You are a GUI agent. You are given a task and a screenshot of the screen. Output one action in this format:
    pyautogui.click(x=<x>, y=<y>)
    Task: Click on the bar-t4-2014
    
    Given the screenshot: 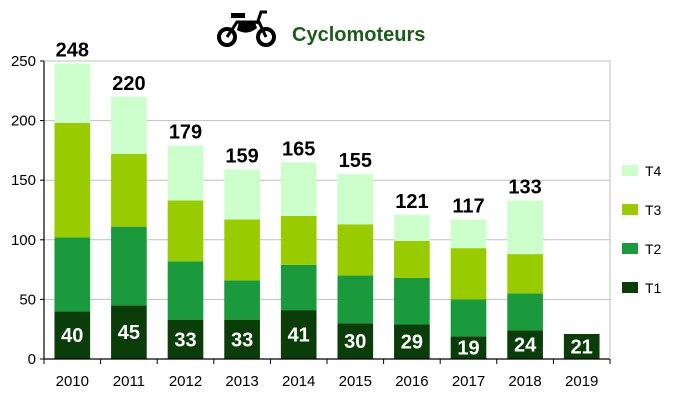 What is the action you would take?
    pyautogui.click(x=298, y=189)
    